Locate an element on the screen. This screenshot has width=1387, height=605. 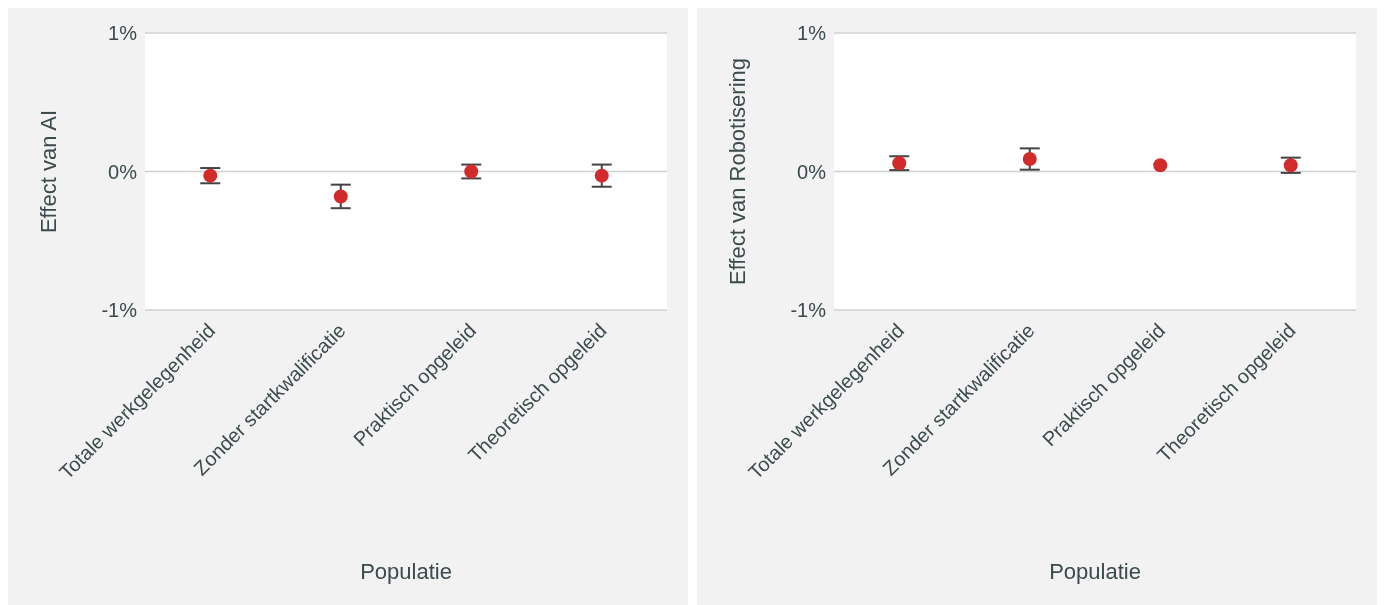
y-axis-title: Effect van Robotisering is located at coordinates (737, 171).